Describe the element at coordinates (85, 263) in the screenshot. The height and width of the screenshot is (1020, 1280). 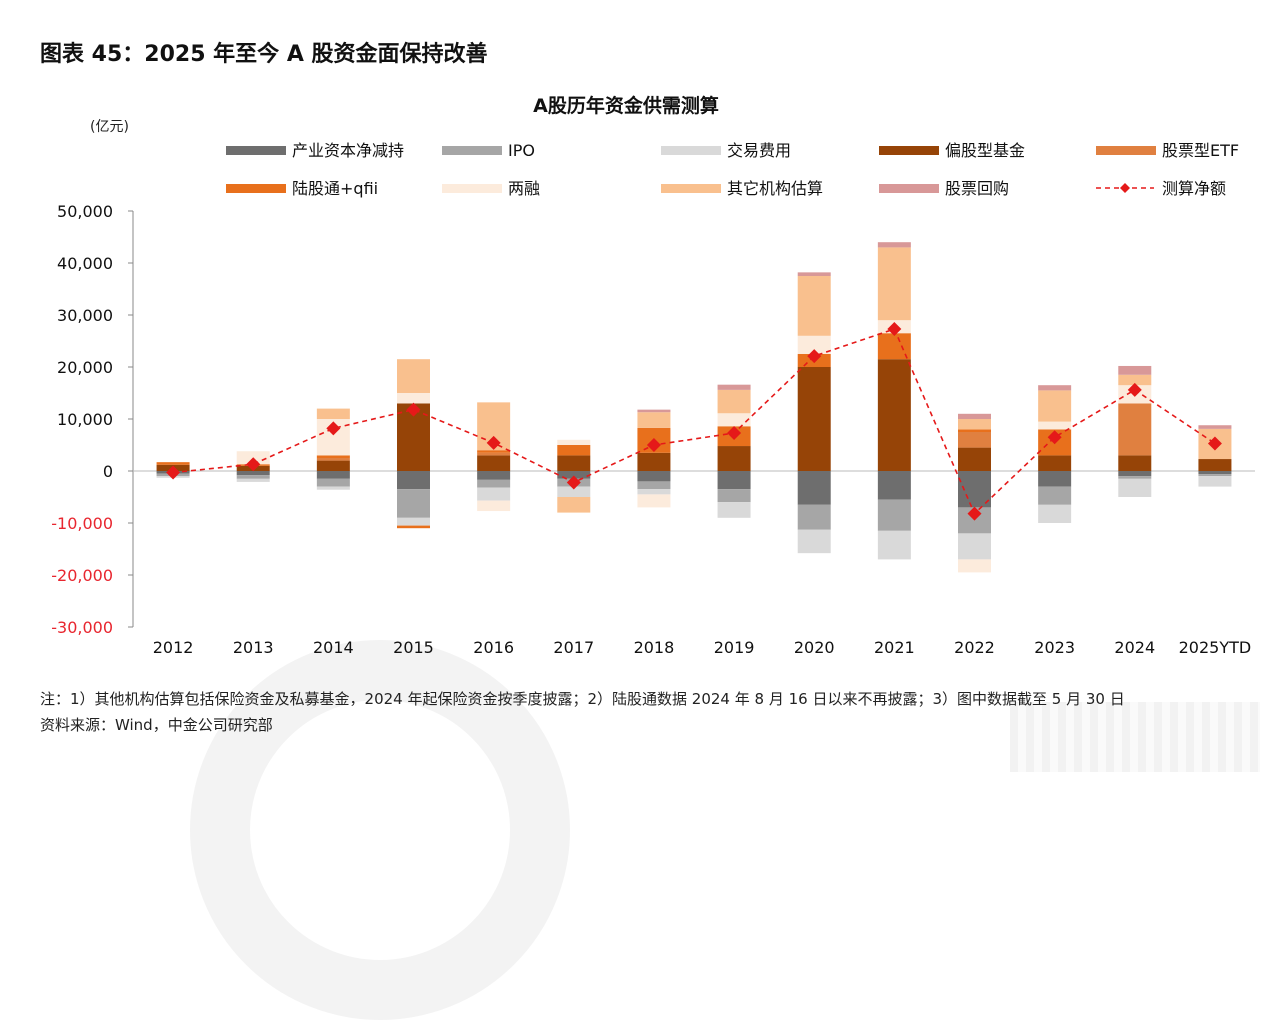
I see `y-tick-label: 40,000` at that location.